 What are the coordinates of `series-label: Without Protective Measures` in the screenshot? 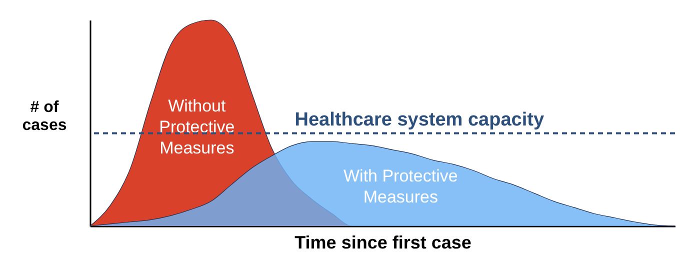 It's located at (197, 127).